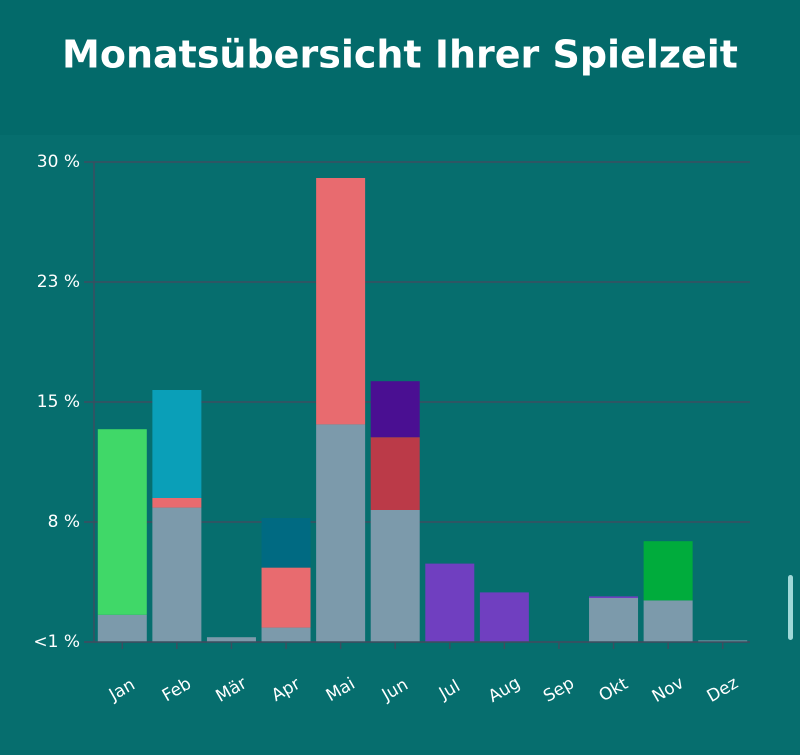  What do you see at coordinates (58, 162) in the screenshot?
I see `y-tick-label: 30 %` at bounding box center [58, 162].